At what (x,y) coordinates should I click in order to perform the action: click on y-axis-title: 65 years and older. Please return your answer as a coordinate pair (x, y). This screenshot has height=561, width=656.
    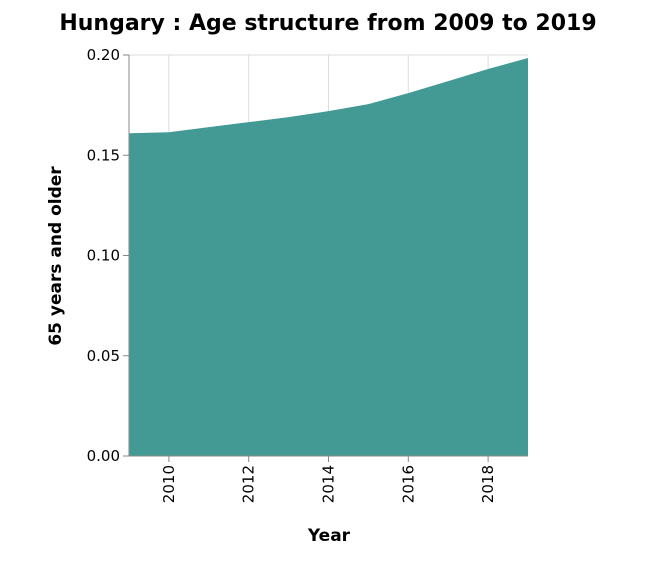
    Looking at the image, I should click on (56, 256).